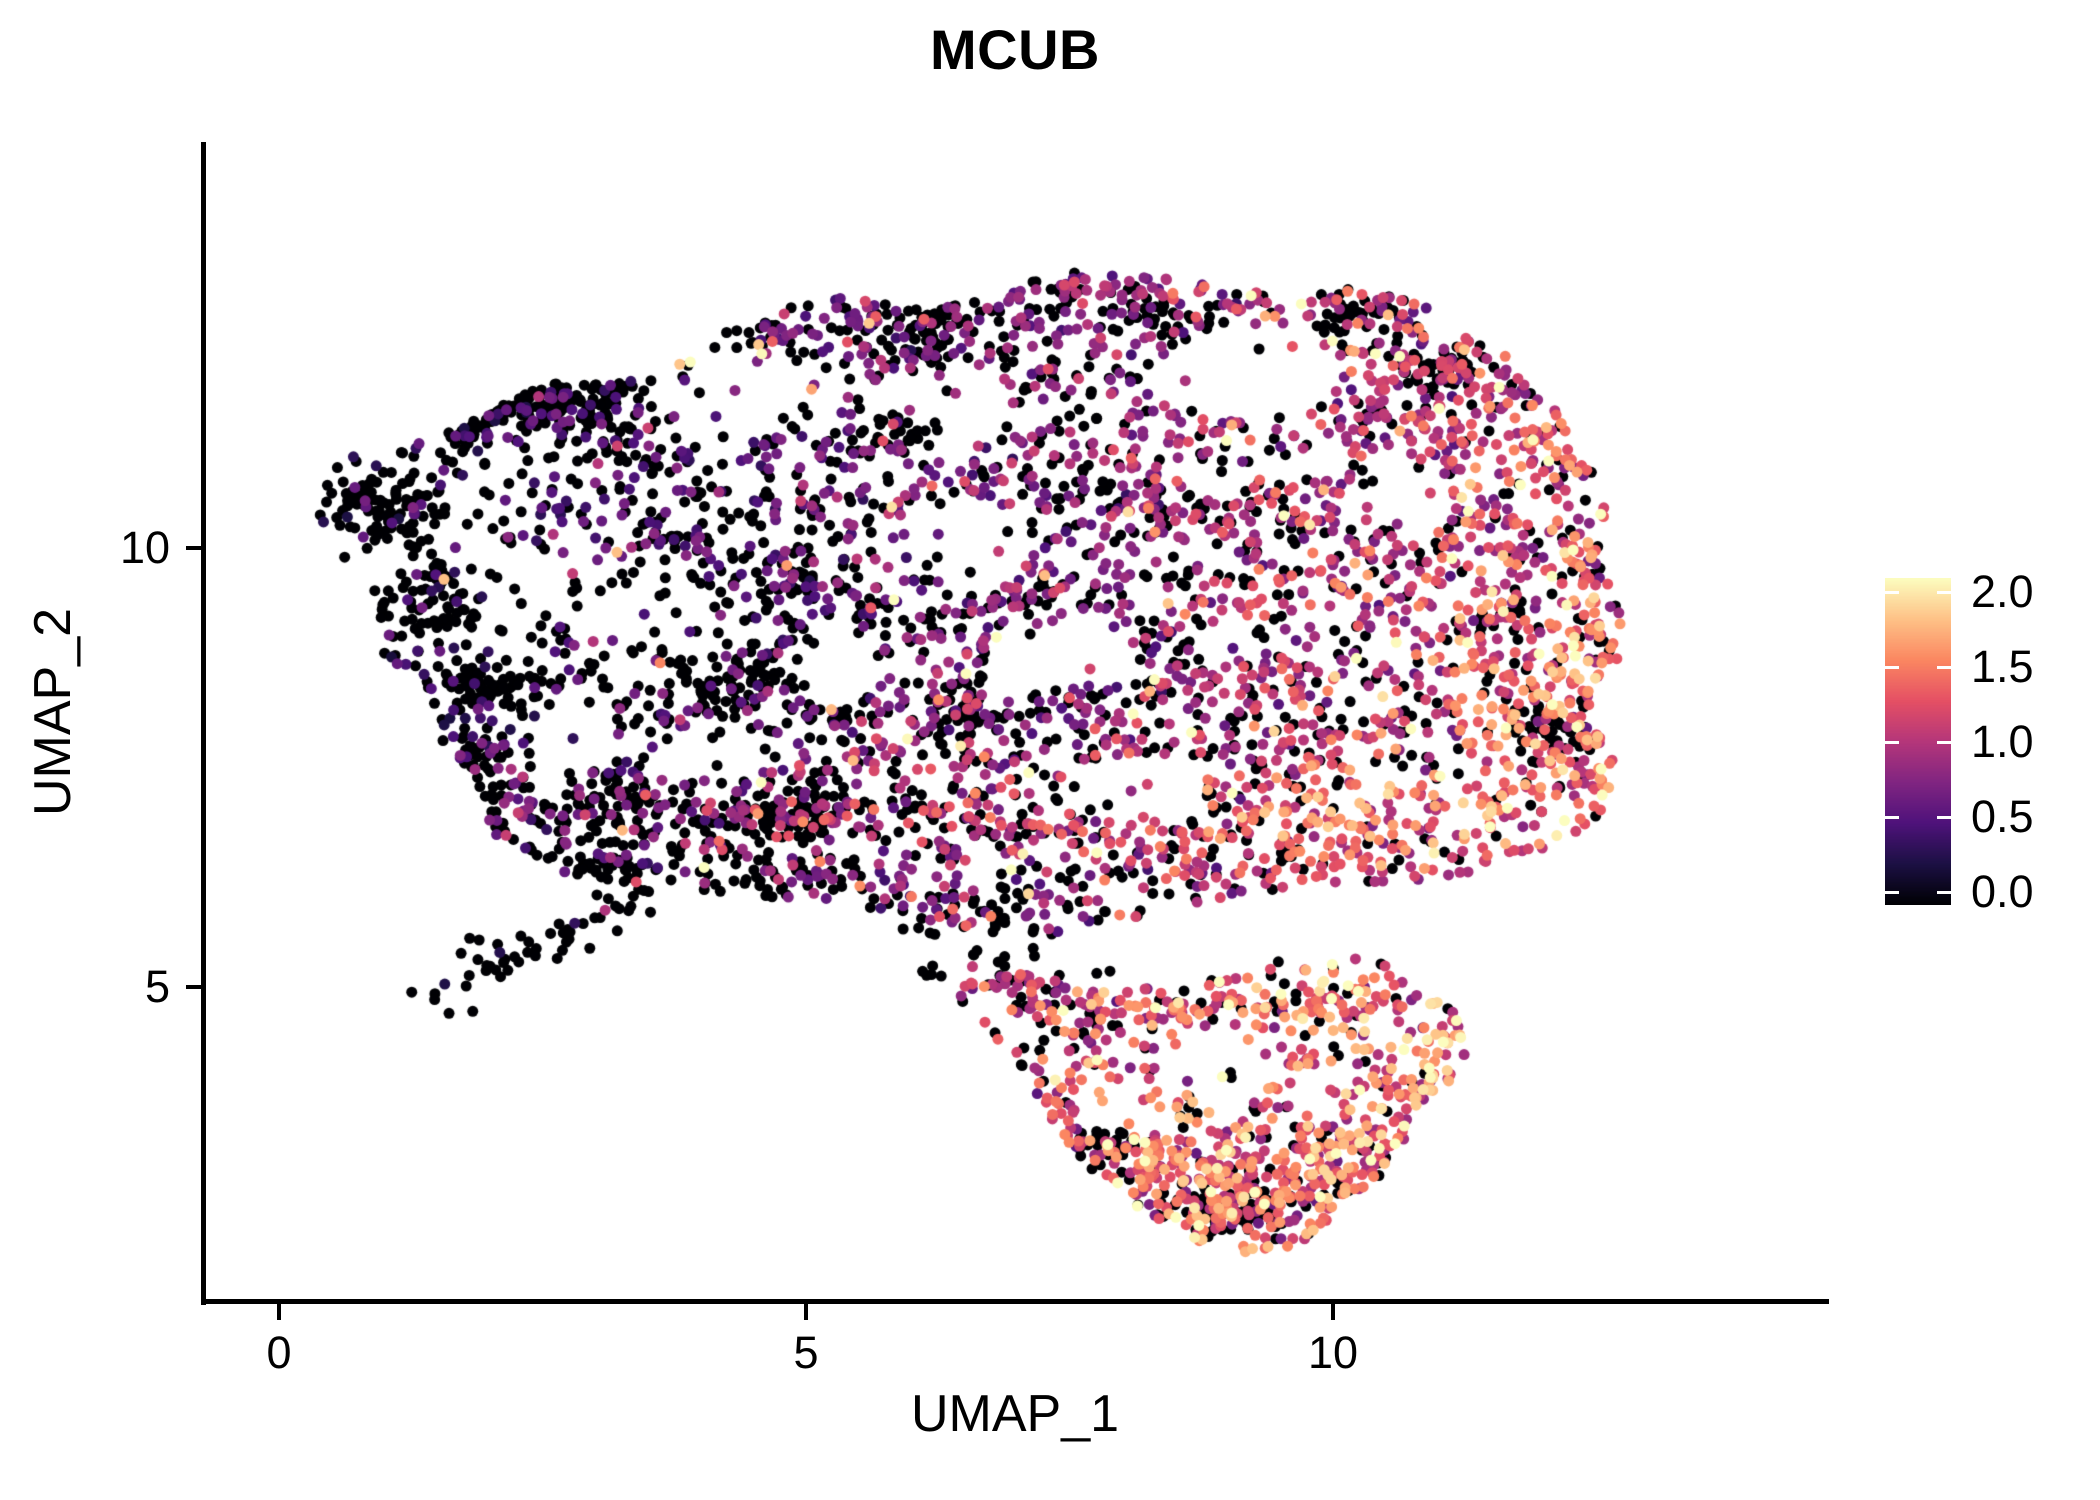 The height and width of the screenshot is (1500, 2100). I want to click on legend-tick-2.0-left, so click(1892, 592).